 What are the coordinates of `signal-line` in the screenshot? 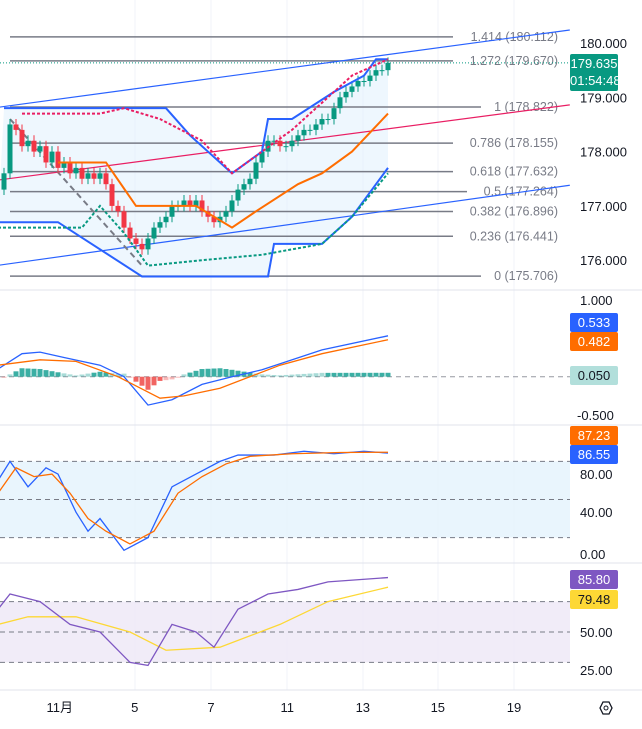 It's located at (194, 369).